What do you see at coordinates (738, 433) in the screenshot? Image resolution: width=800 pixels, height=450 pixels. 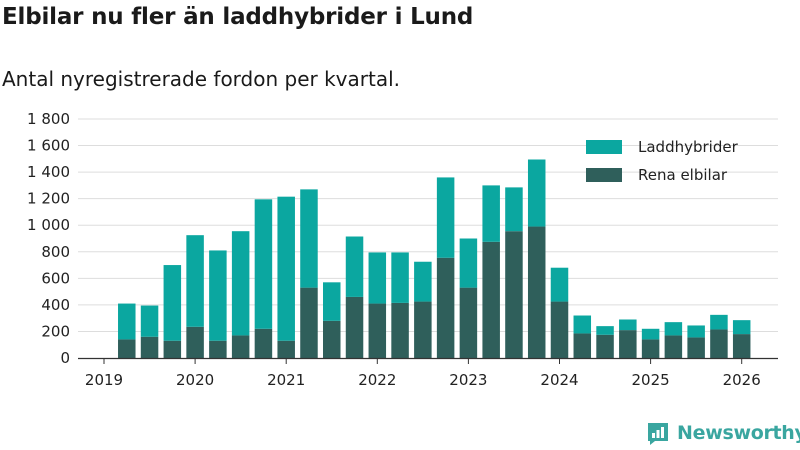 I see `brand-name: Newsworthy` at bounding box center [738, 433].